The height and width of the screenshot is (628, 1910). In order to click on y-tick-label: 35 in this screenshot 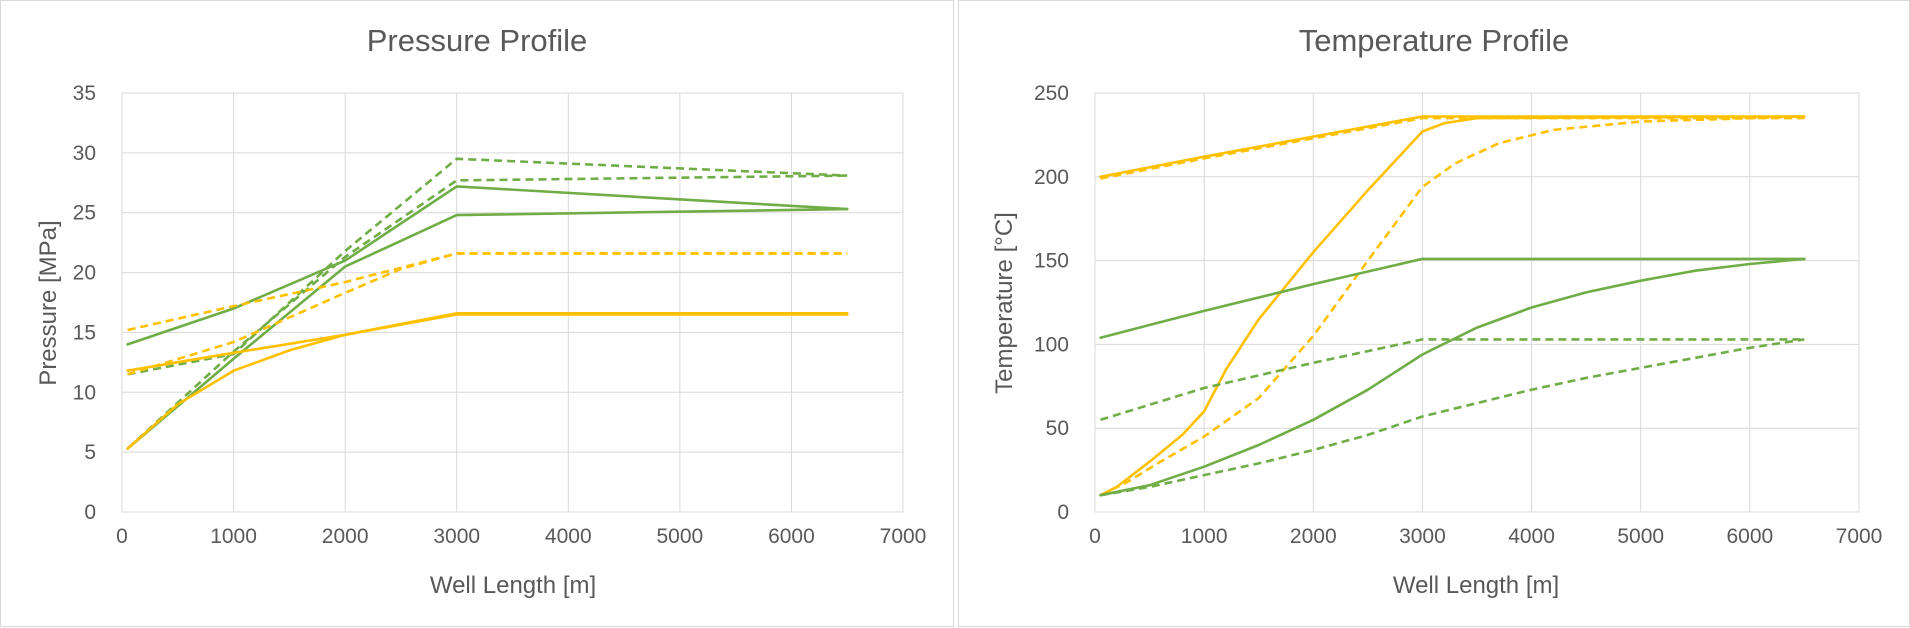, I will do `click(84, 93)`.